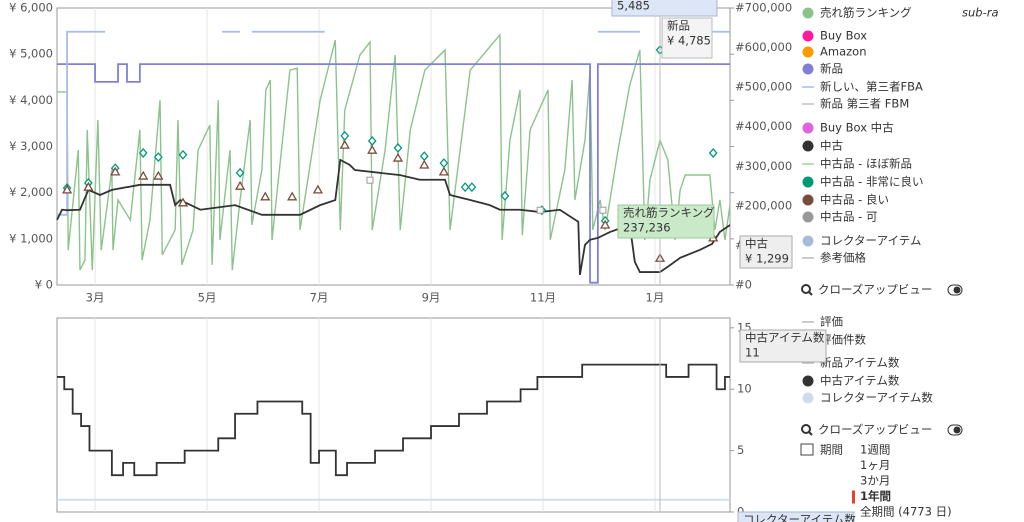  Describe the element at coordinates (31, 100) in the screenshot. I see `y-tick-label: ¥ 4,000` at that location.